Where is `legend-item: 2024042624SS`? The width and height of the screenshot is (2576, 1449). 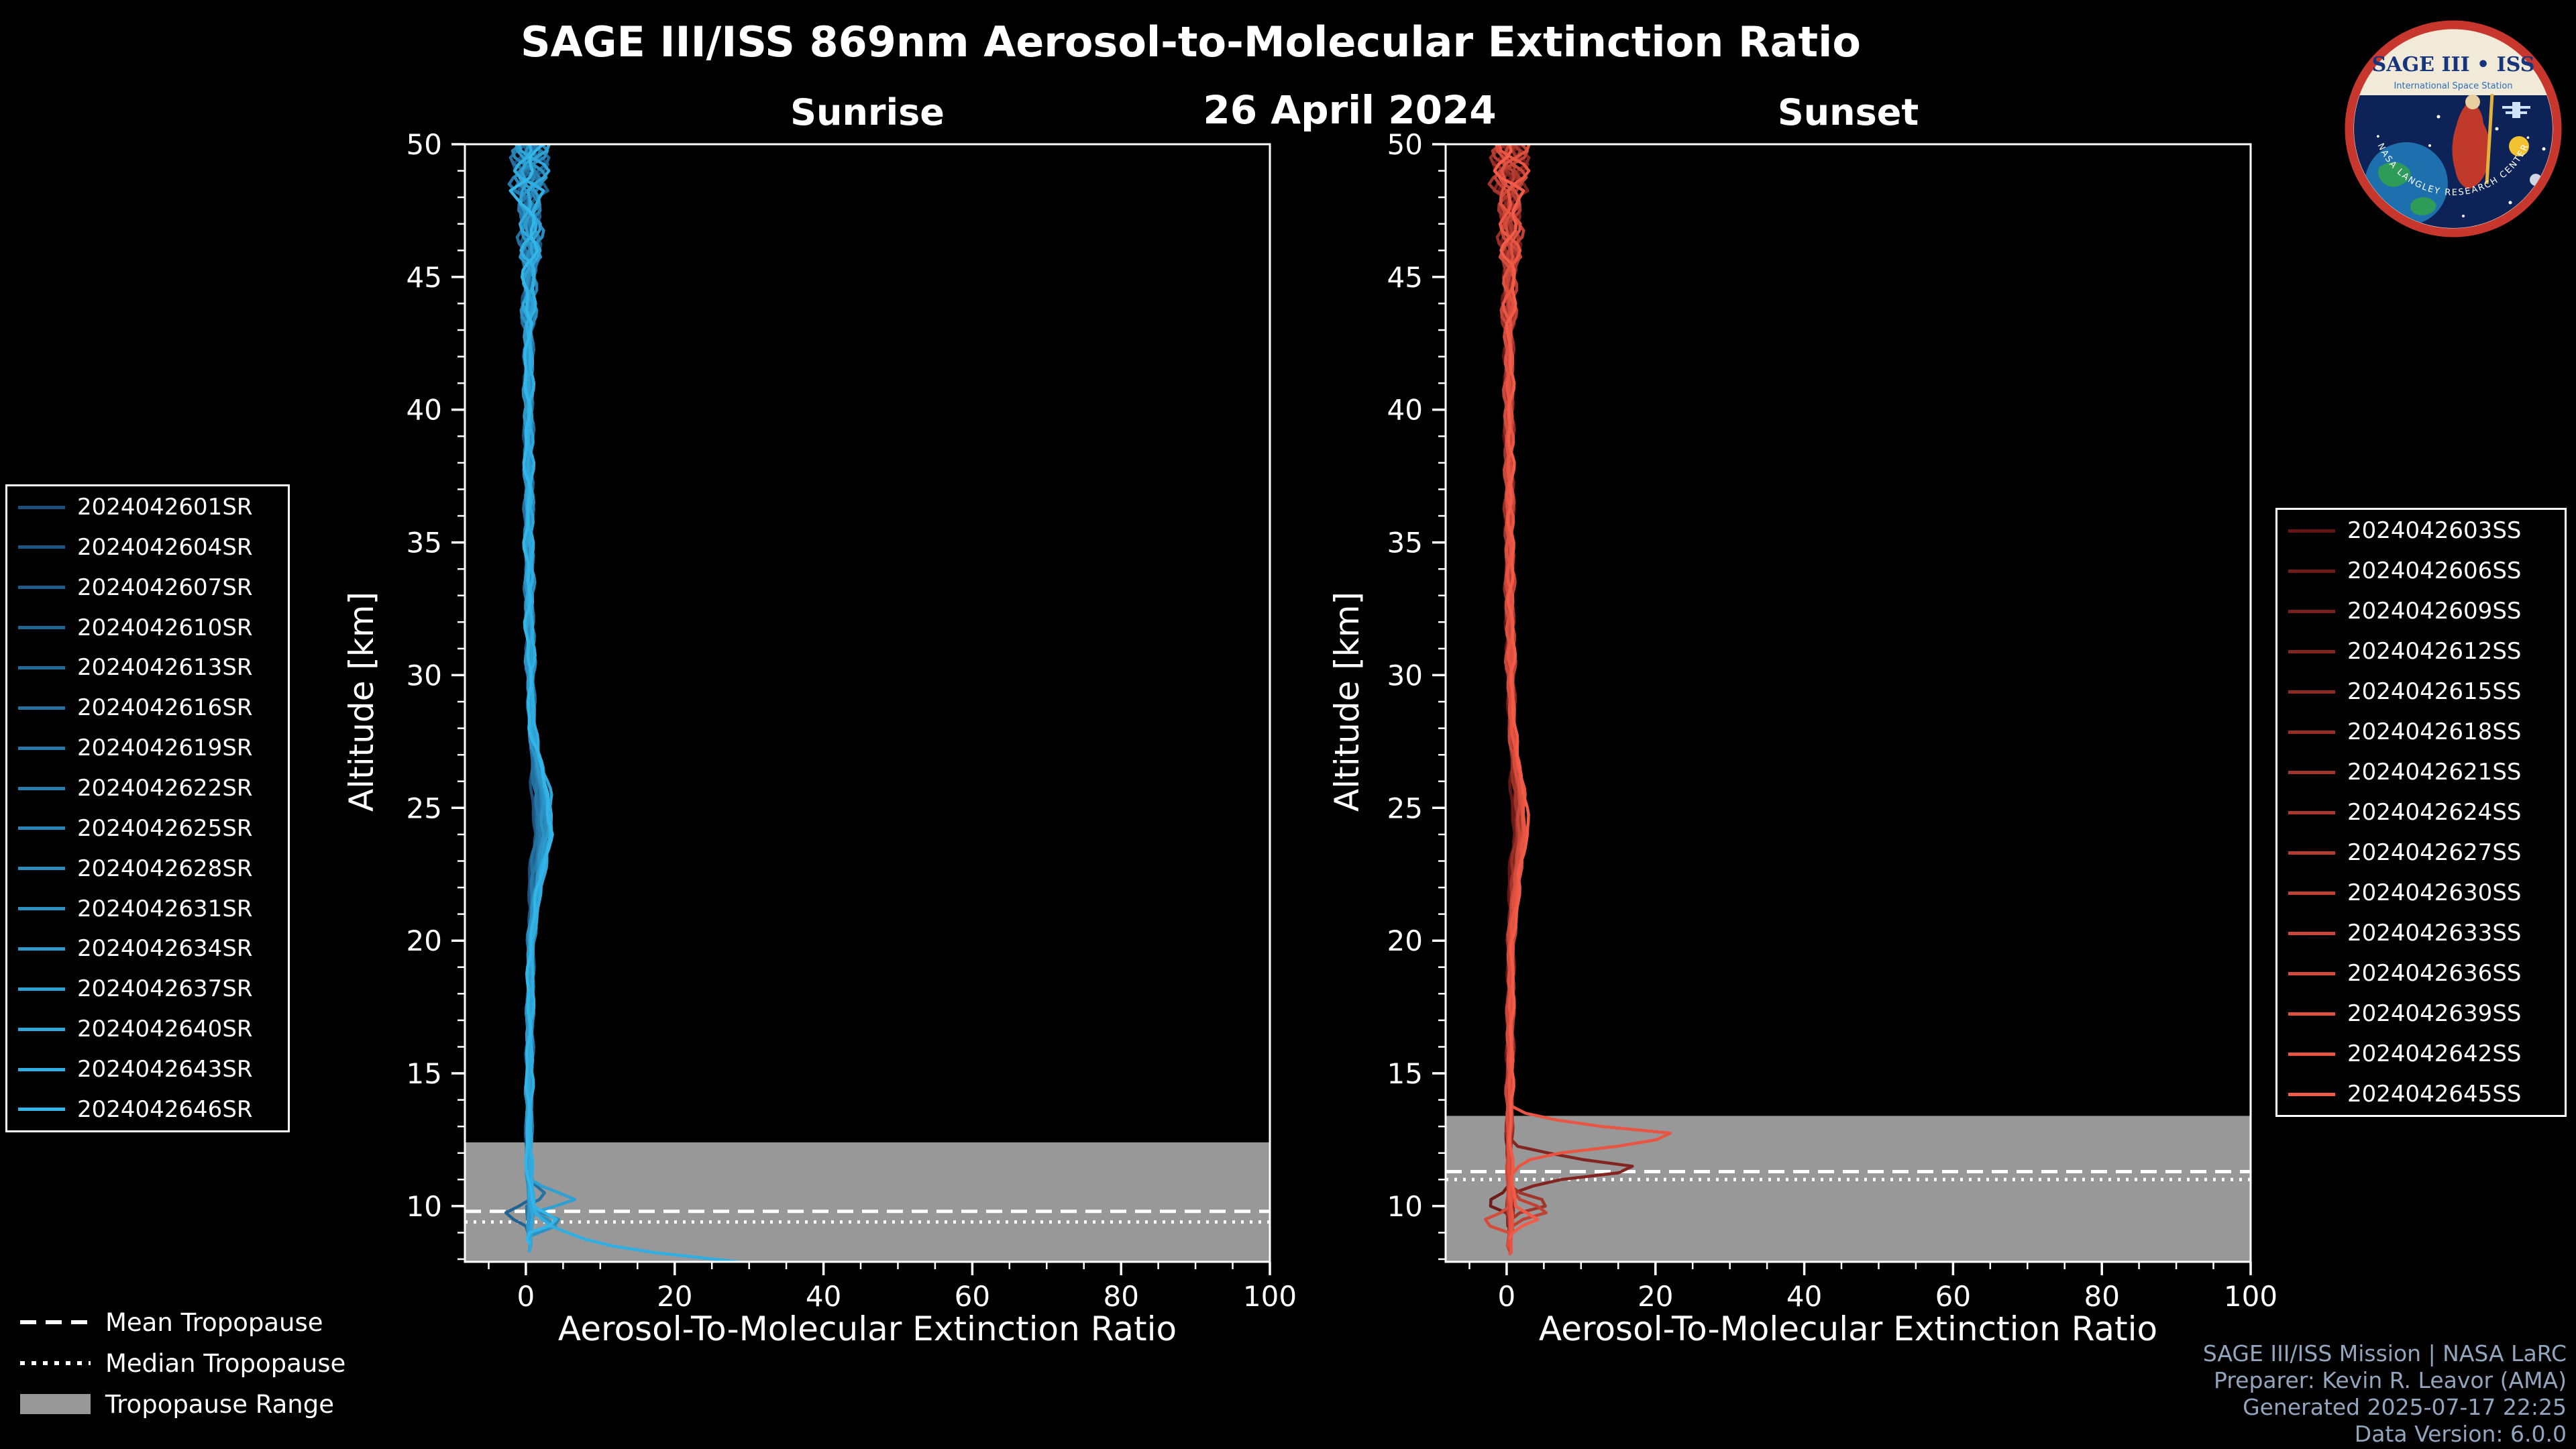
legend-item: 2024042624SS is located at coordinates (2421, 812).